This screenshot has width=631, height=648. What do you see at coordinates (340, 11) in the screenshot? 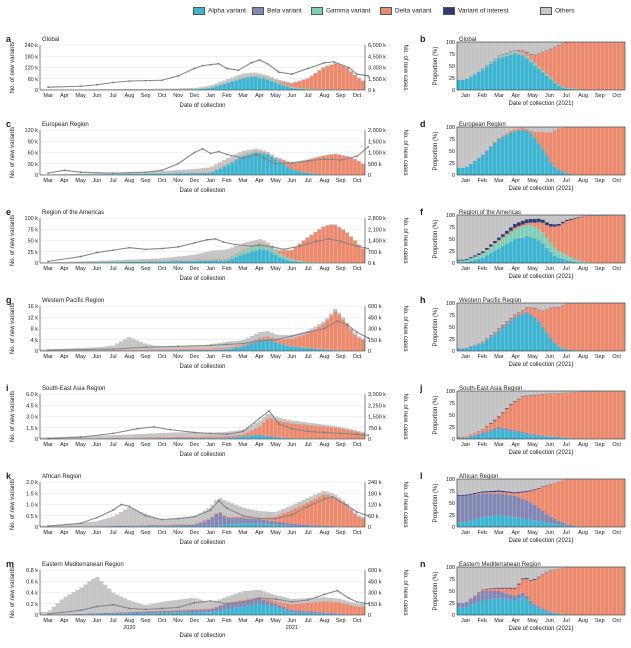
I see `legend-item: Gamma variant` at bounding box center [340, 11].